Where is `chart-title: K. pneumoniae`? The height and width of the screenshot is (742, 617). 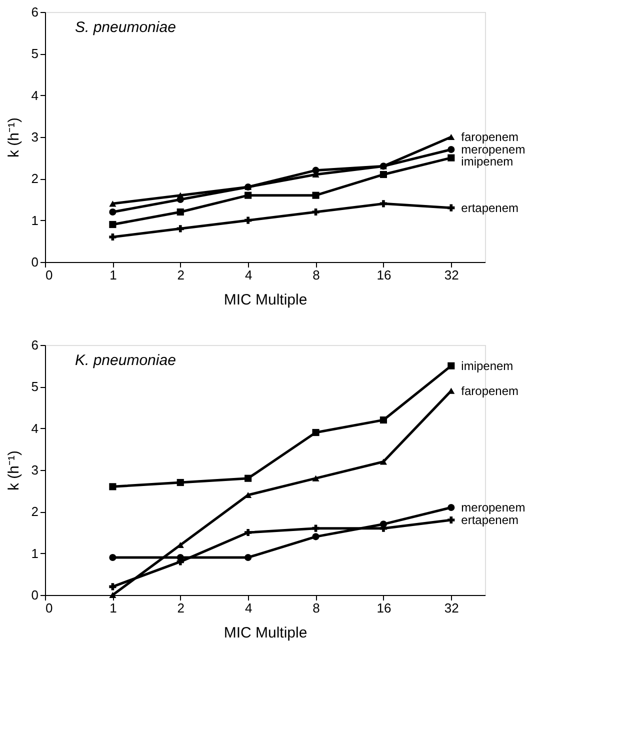 chart-title: K. pneumoniae is located at coordinates (125, 360).